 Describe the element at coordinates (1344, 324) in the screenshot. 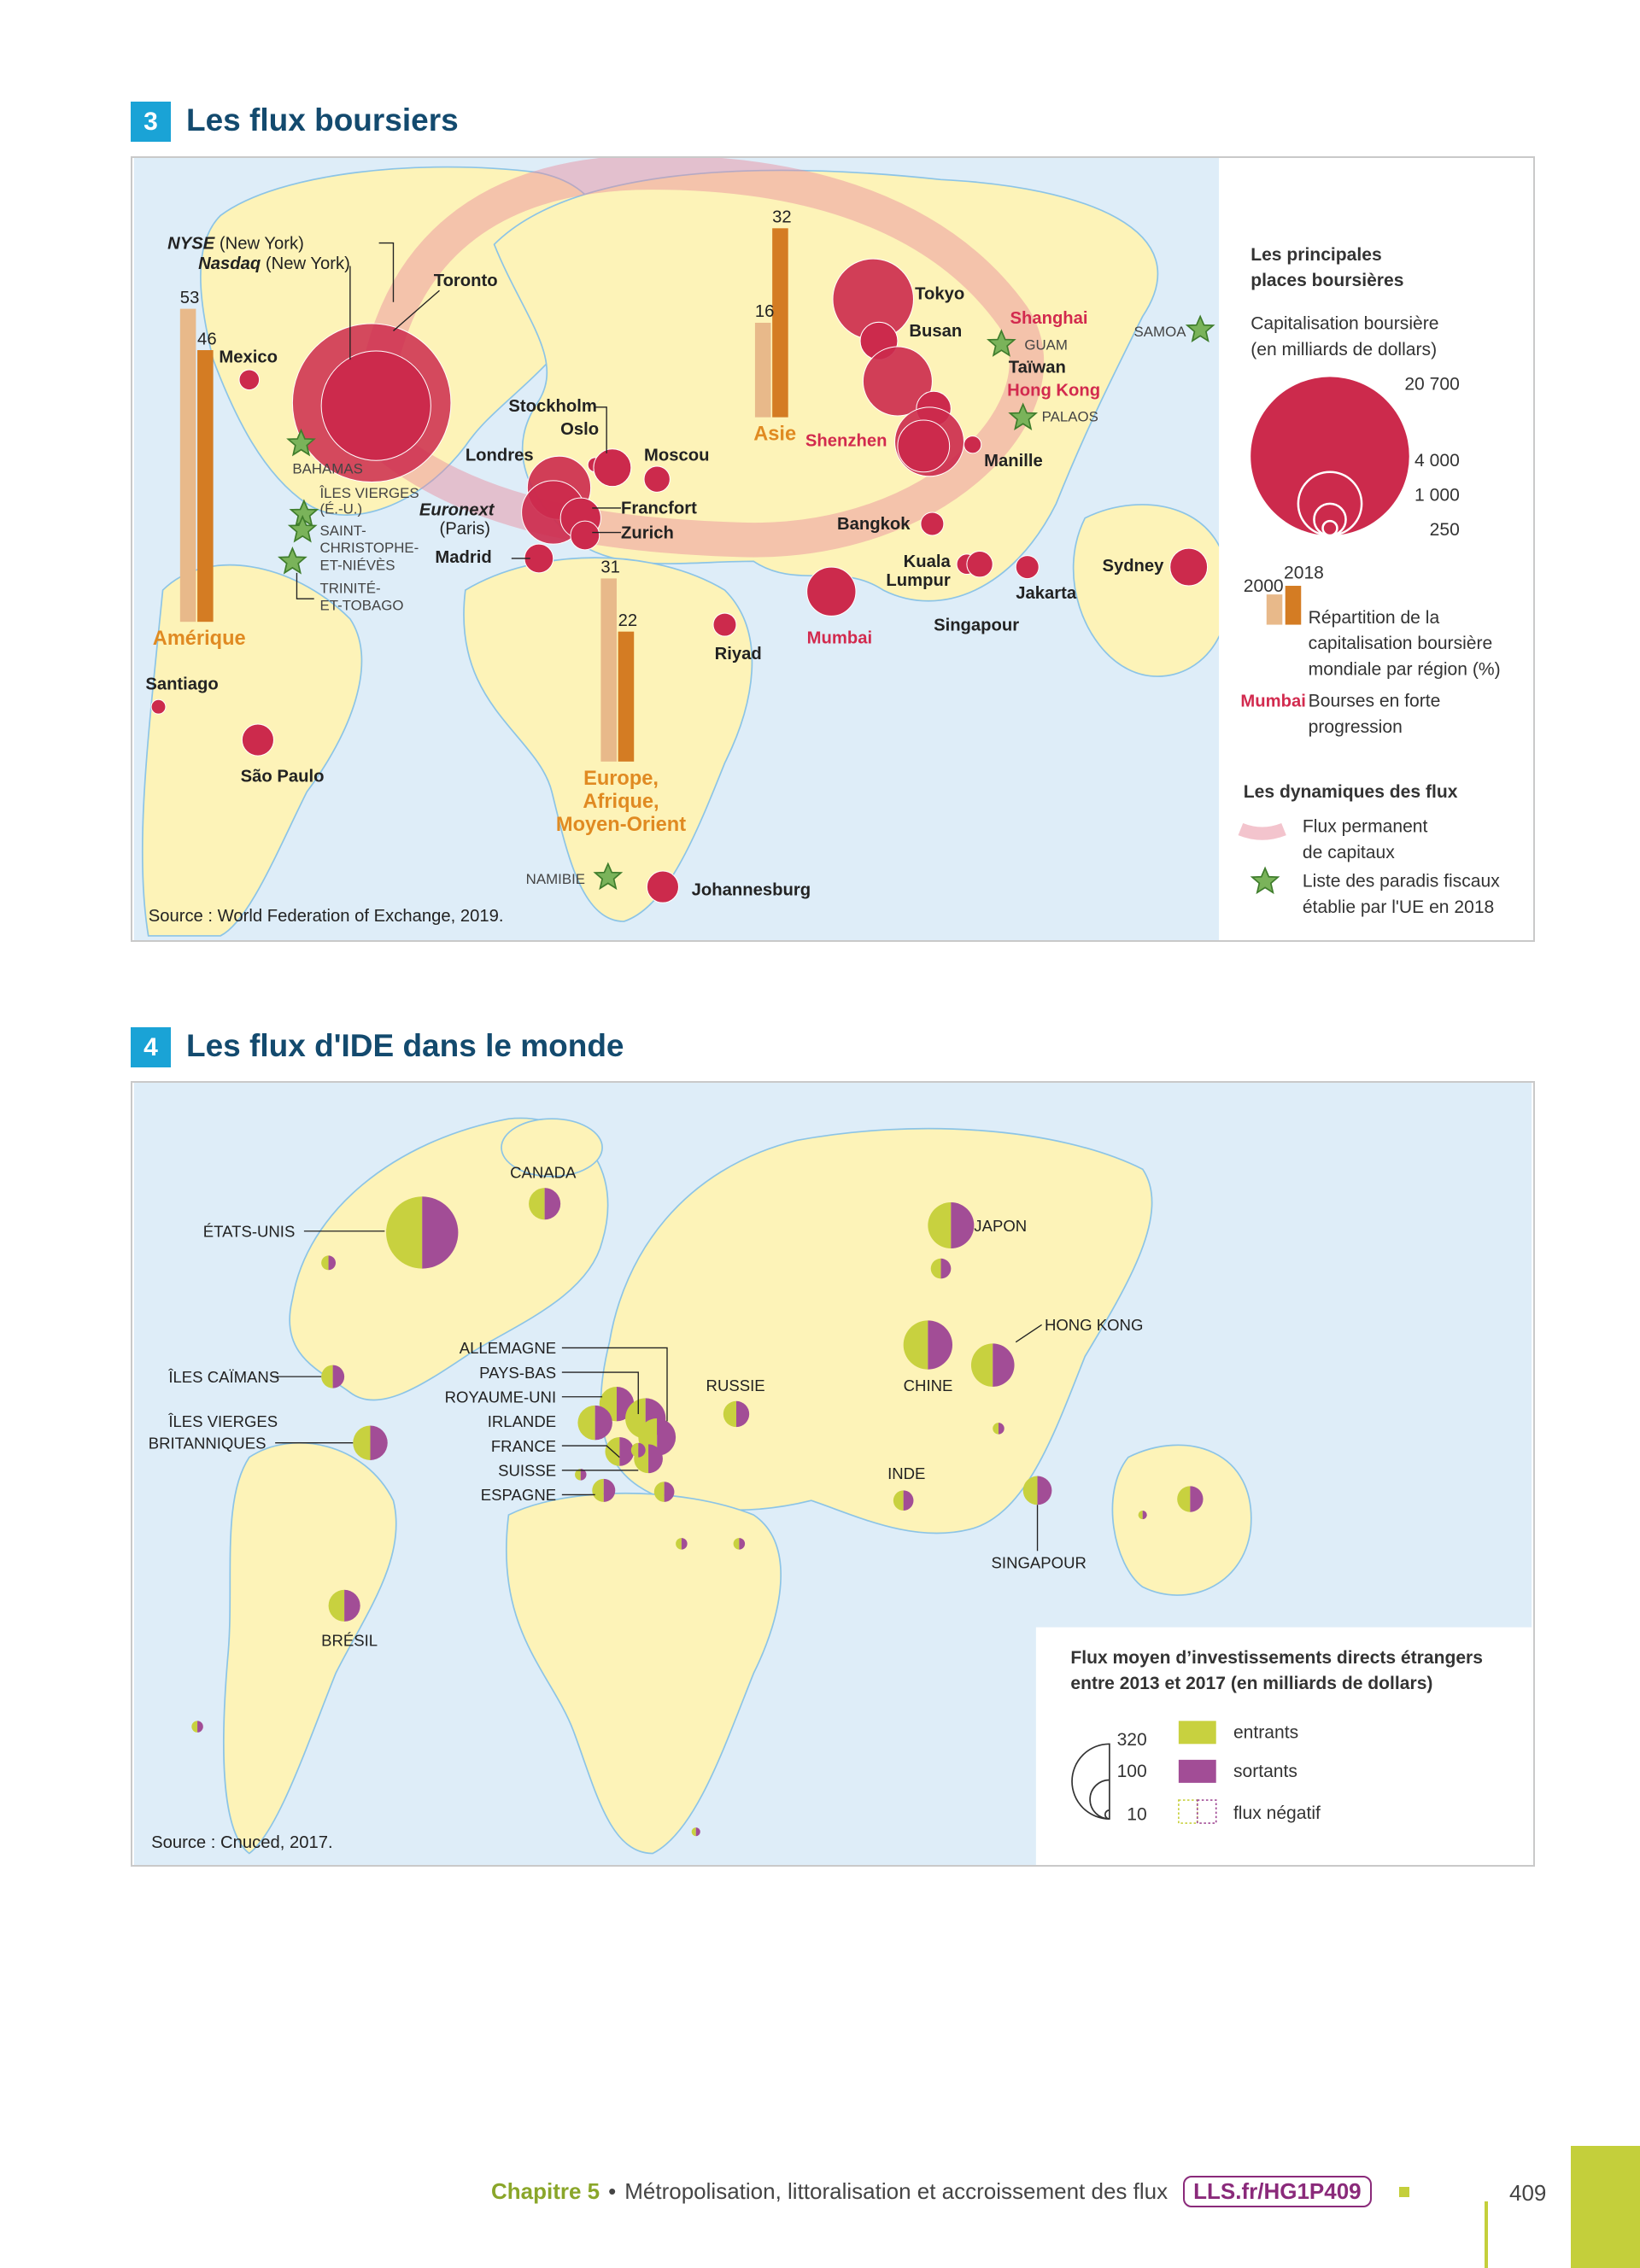

I see `legend-cap-label: Capitalisation boursière` at that location.